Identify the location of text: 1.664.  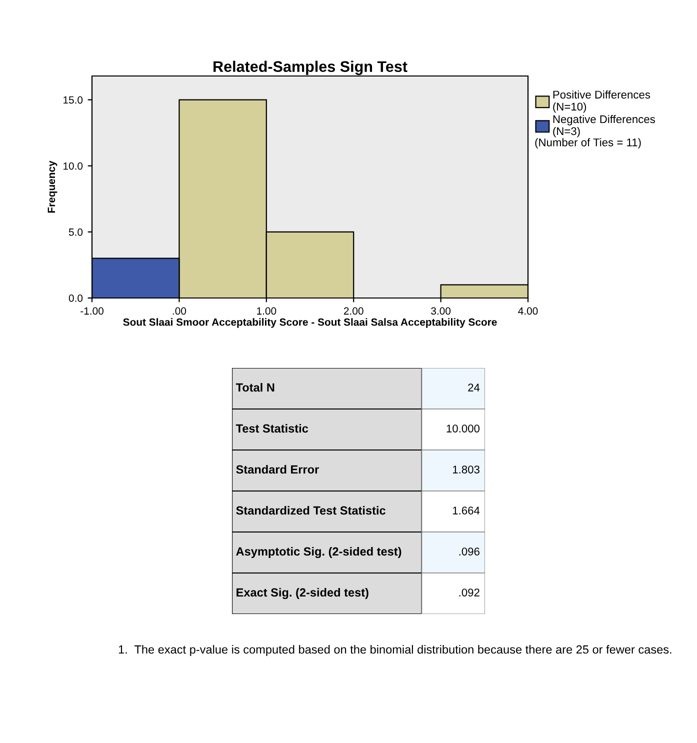
(466, 510).